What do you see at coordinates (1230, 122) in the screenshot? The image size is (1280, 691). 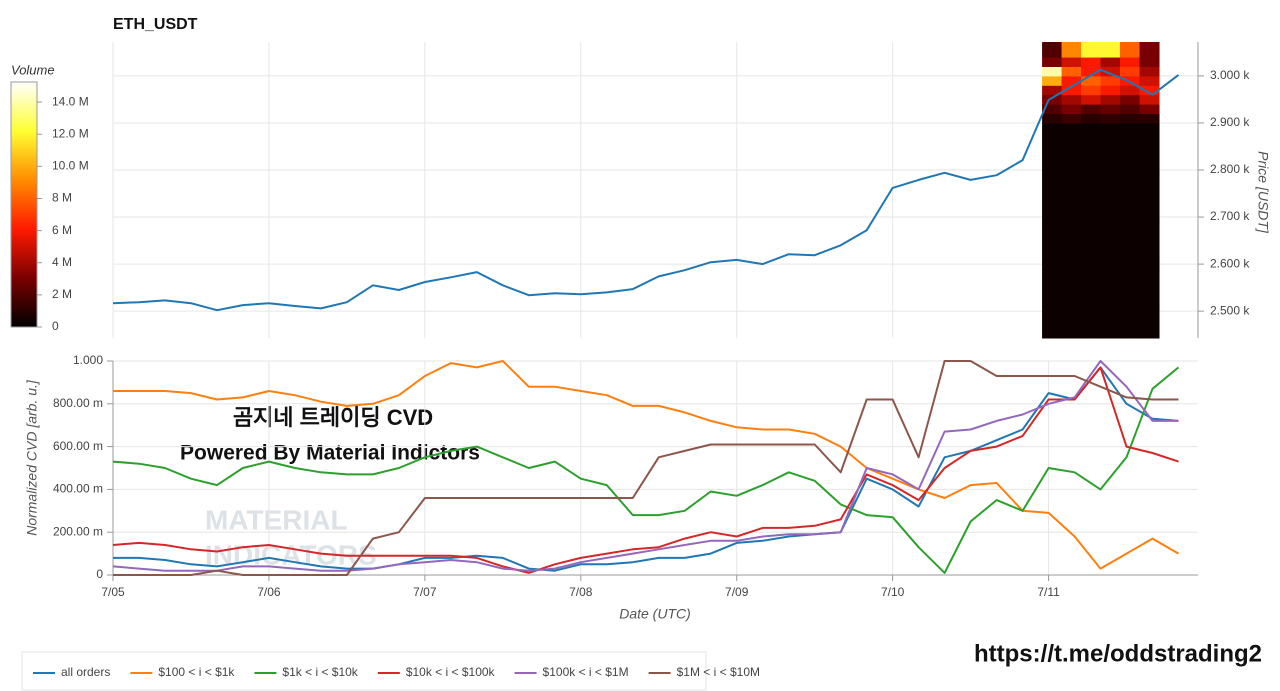 I see `y-tick-label: 2.900 k` at bounding box center [1230, 122].